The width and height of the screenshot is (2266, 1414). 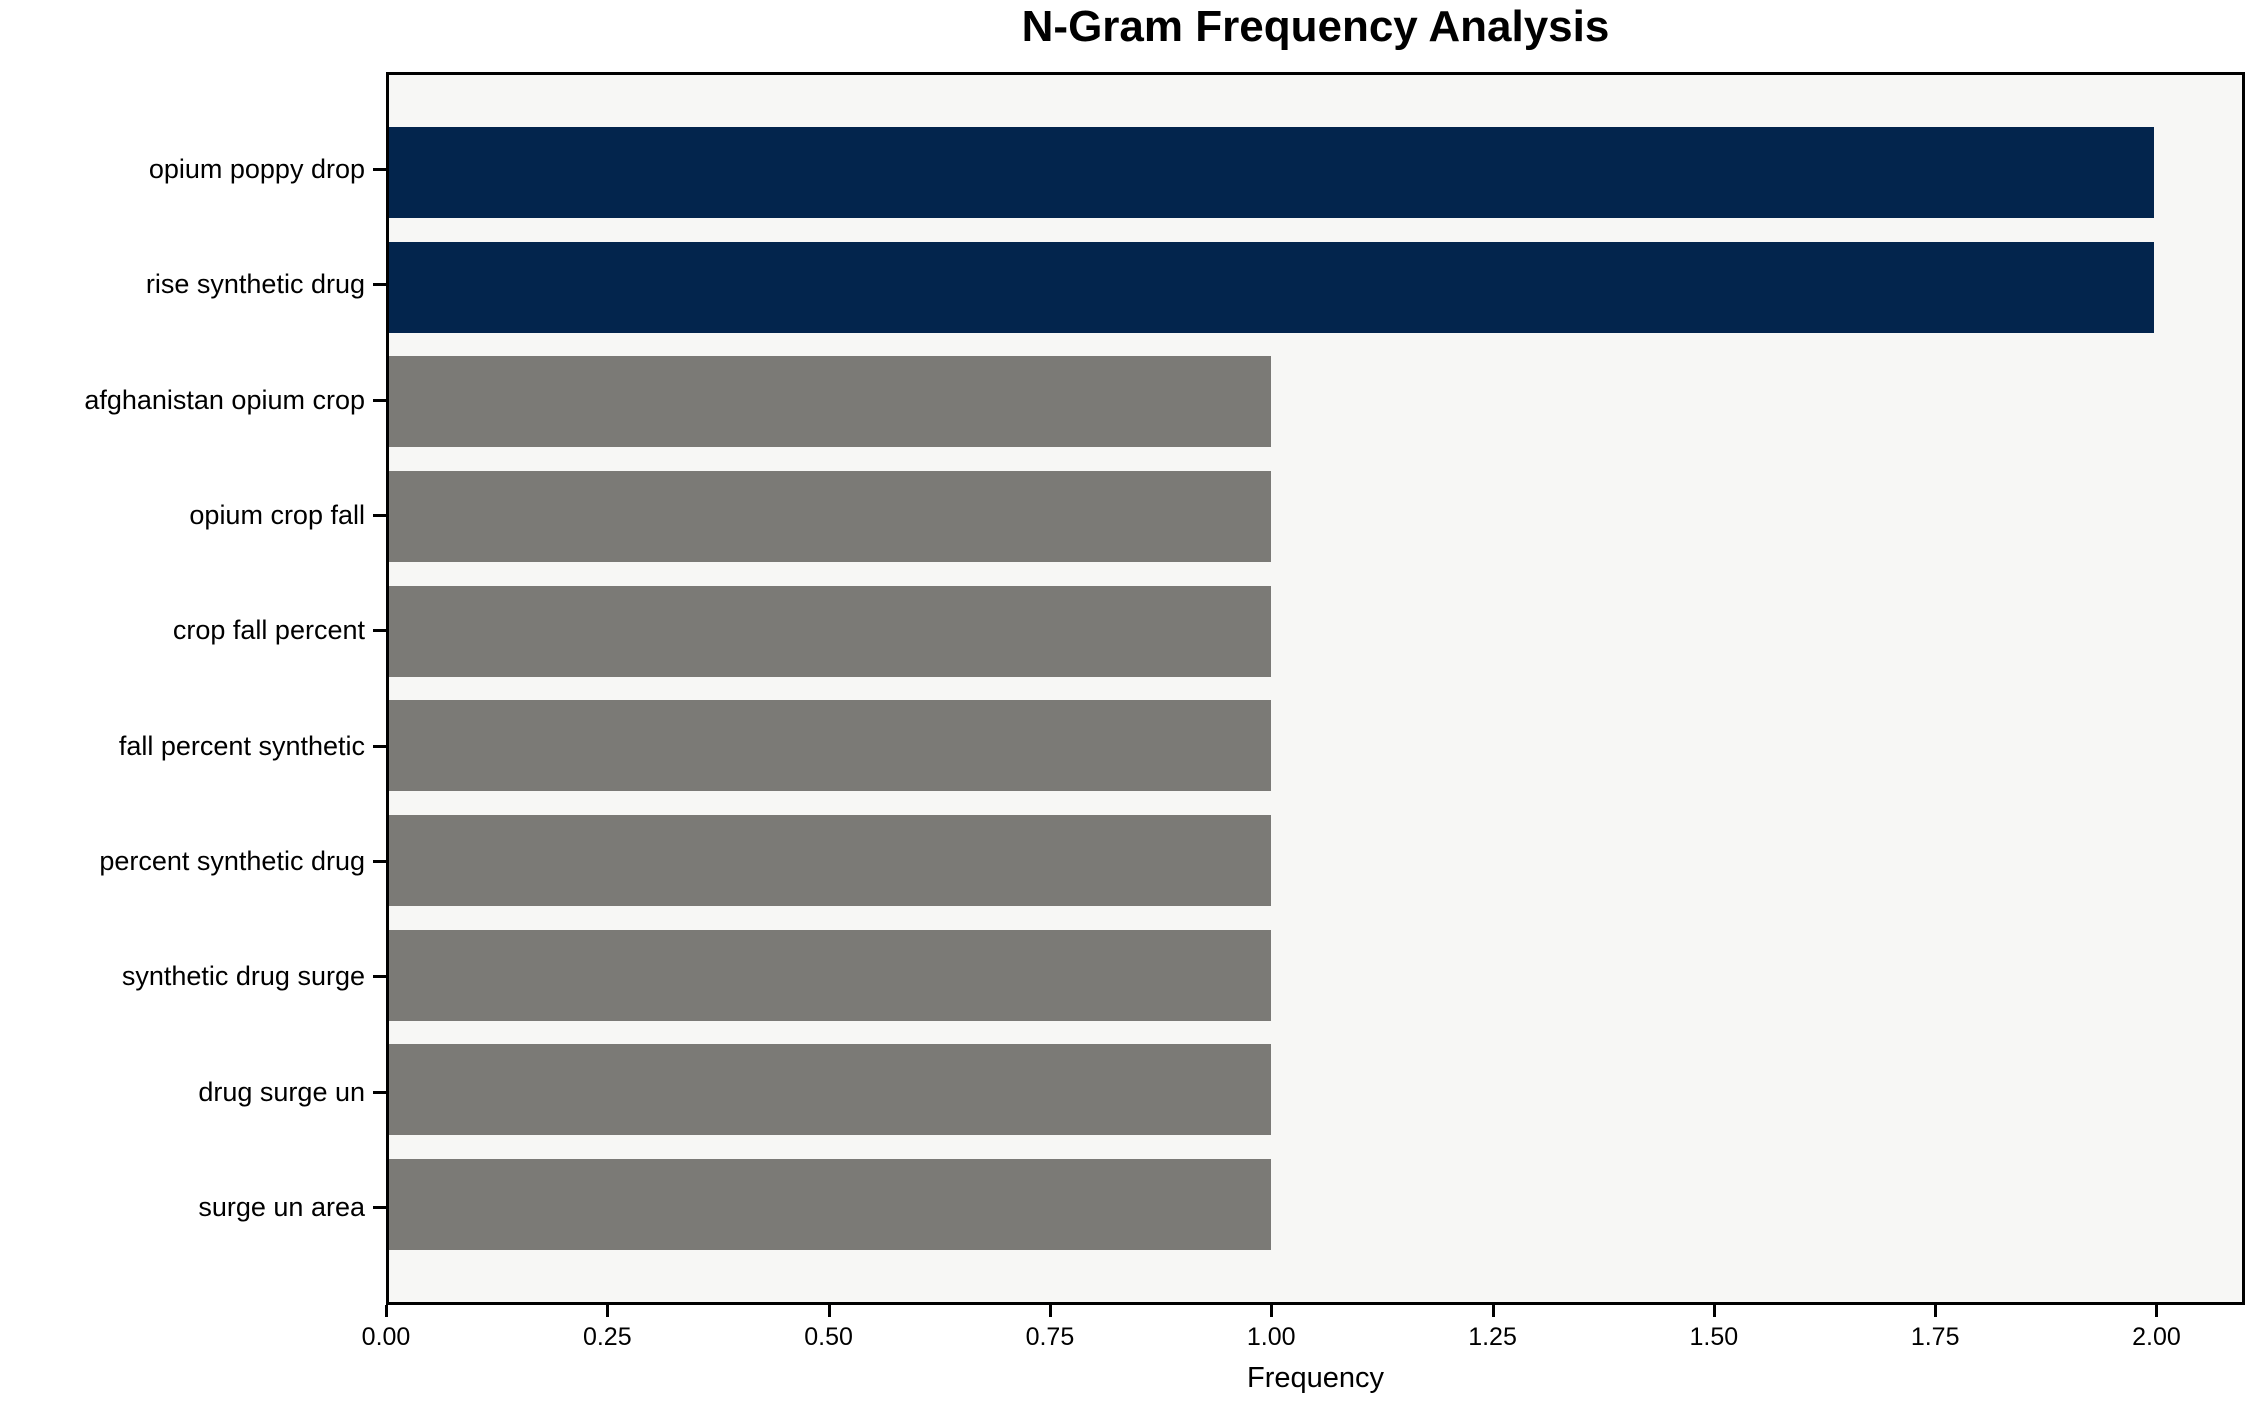 I want to click on y-label-row: rise synthetic drug, so click(x=193, y=284).